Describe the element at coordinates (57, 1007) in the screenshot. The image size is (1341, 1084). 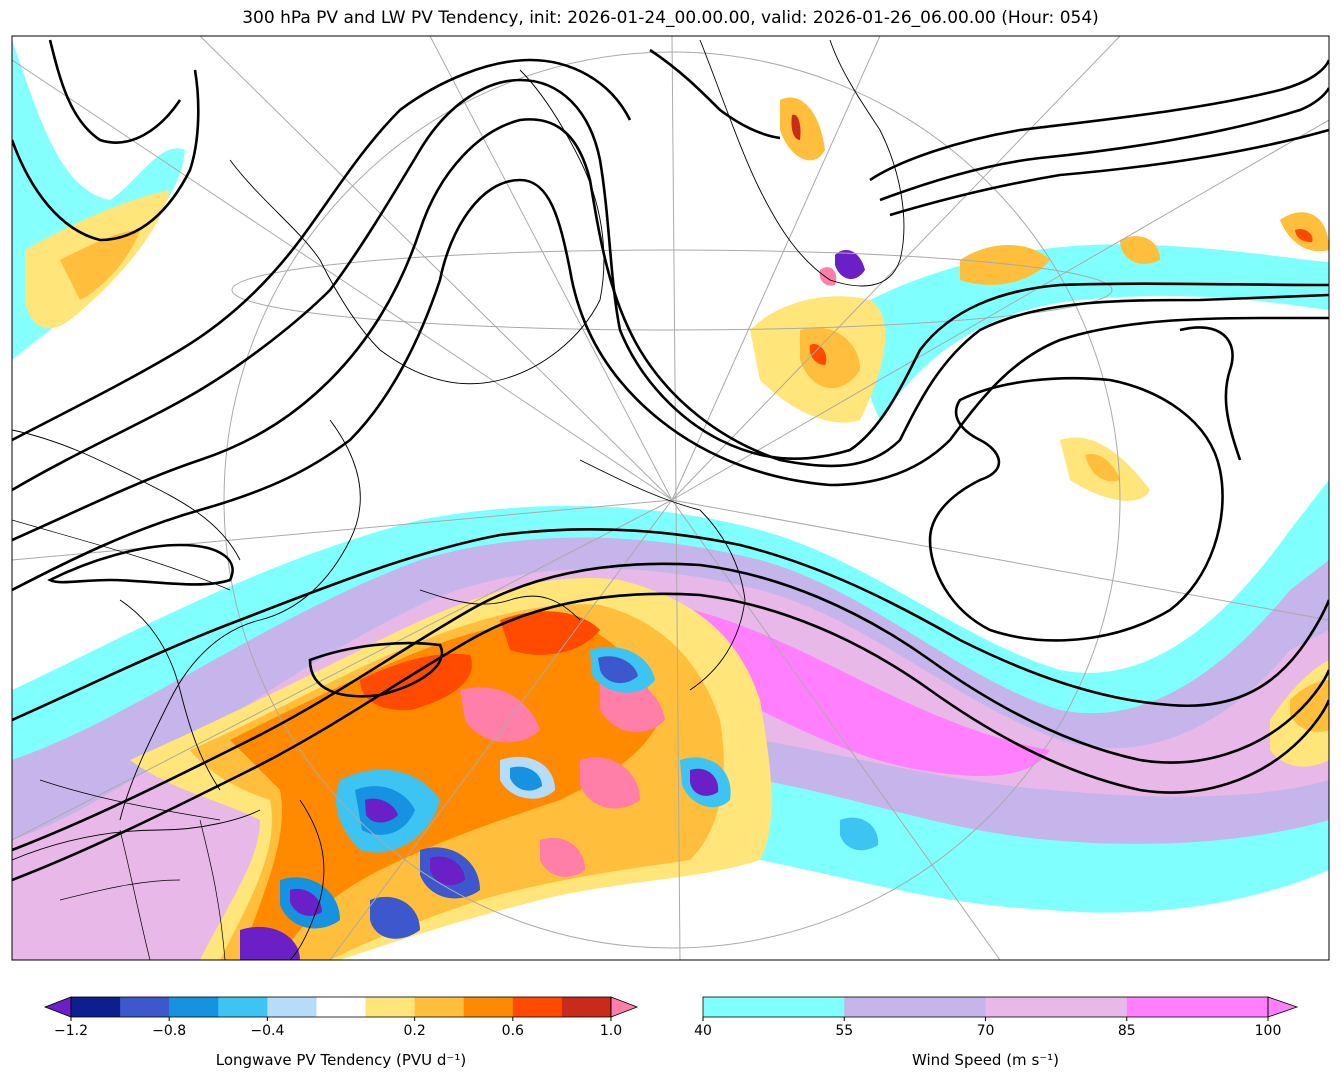
I see `pv-tendency-extend-low` at that location.